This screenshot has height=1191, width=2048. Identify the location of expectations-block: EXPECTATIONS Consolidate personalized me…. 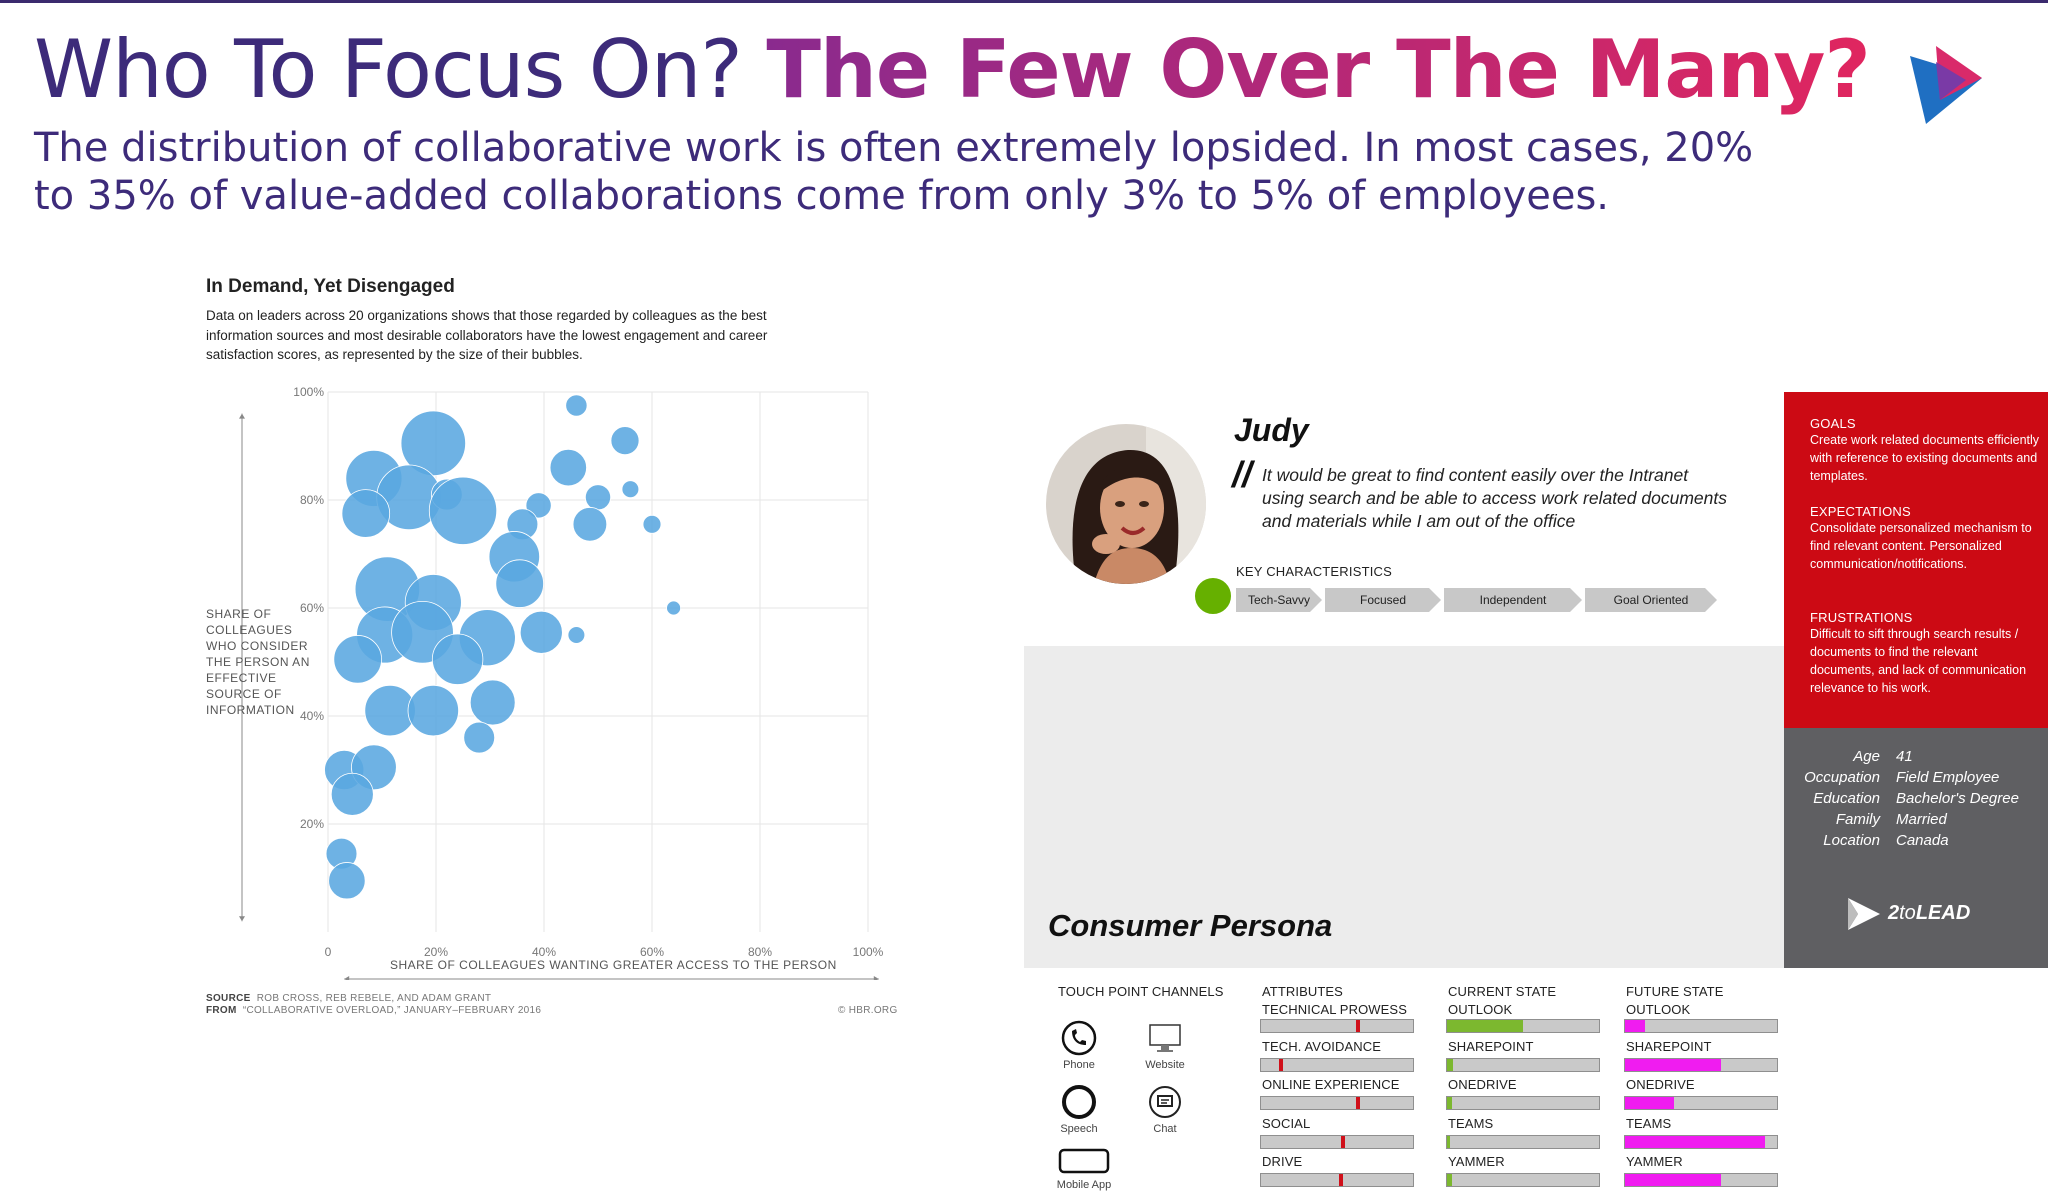
(1925, 538).